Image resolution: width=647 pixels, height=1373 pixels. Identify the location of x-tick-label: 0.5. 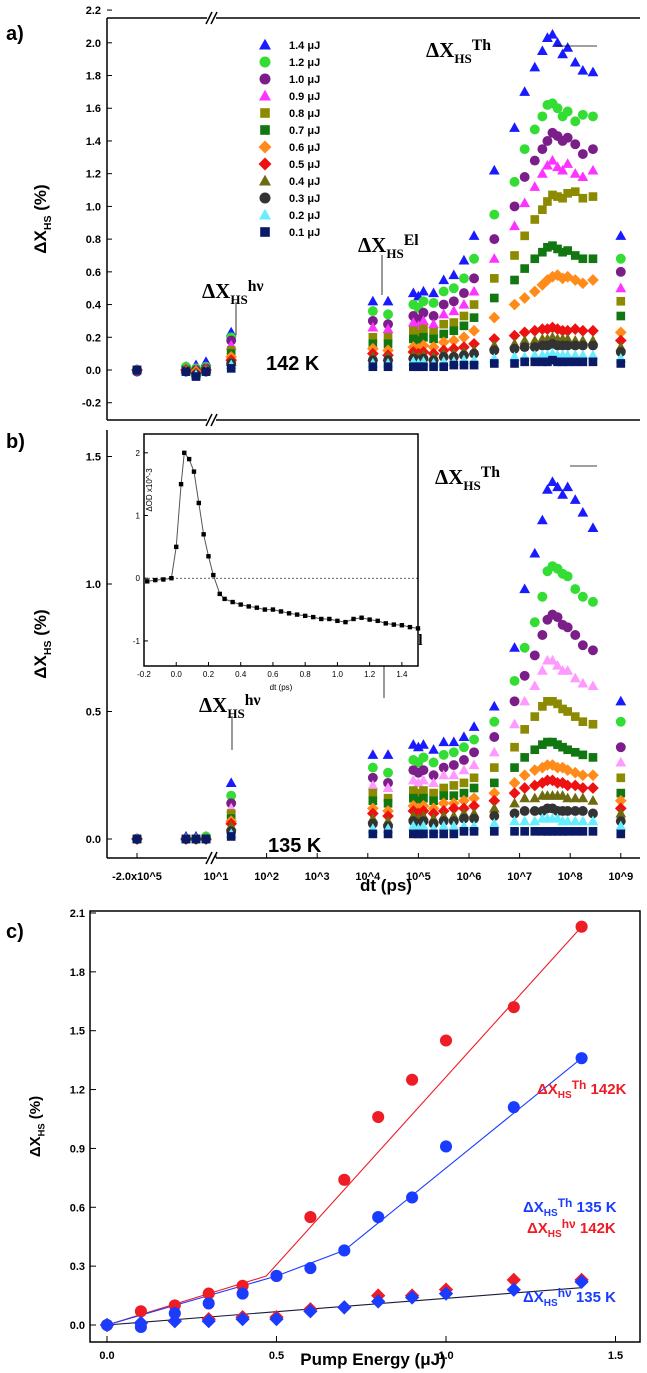
(276, 1356).